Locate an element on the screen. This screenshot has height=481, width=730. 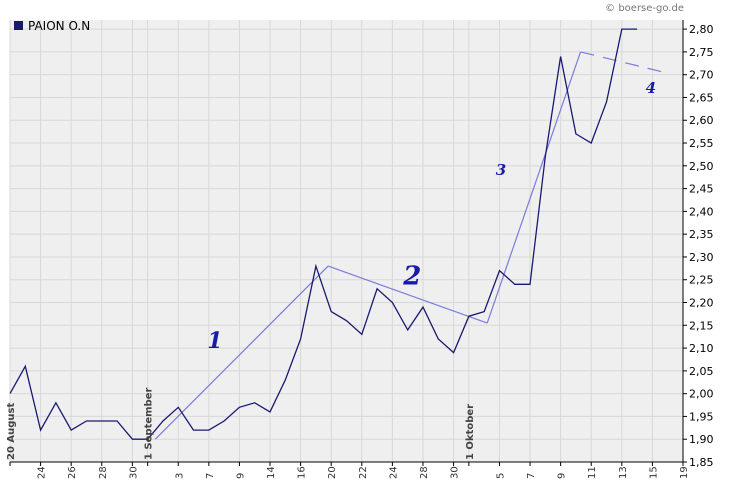
y-tick-label: 2,15 is located at coordinates (701, 325).